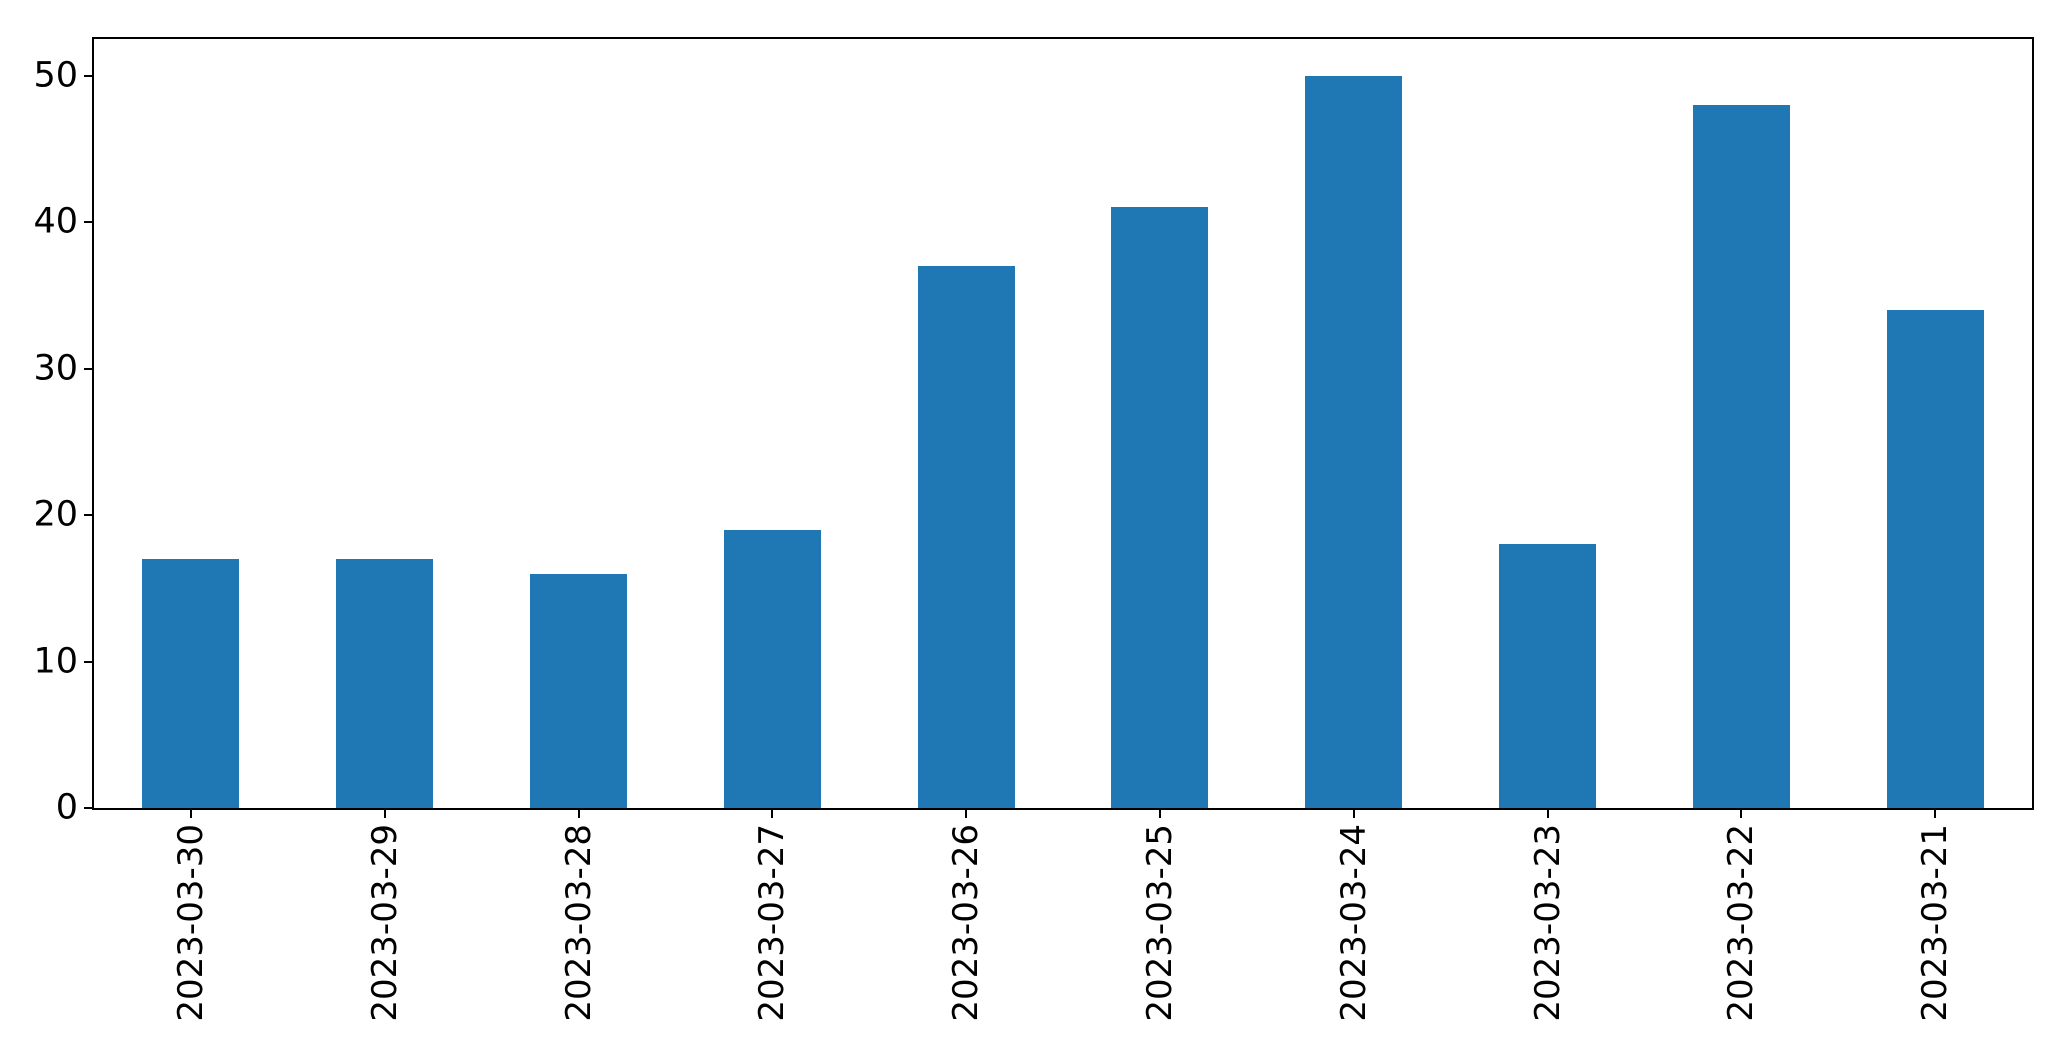 This screenshot has width=2071, height=1061. Describe the element at coordinates (66, 807) in the screenshot. I see `y-tick-label: 0` at that location.